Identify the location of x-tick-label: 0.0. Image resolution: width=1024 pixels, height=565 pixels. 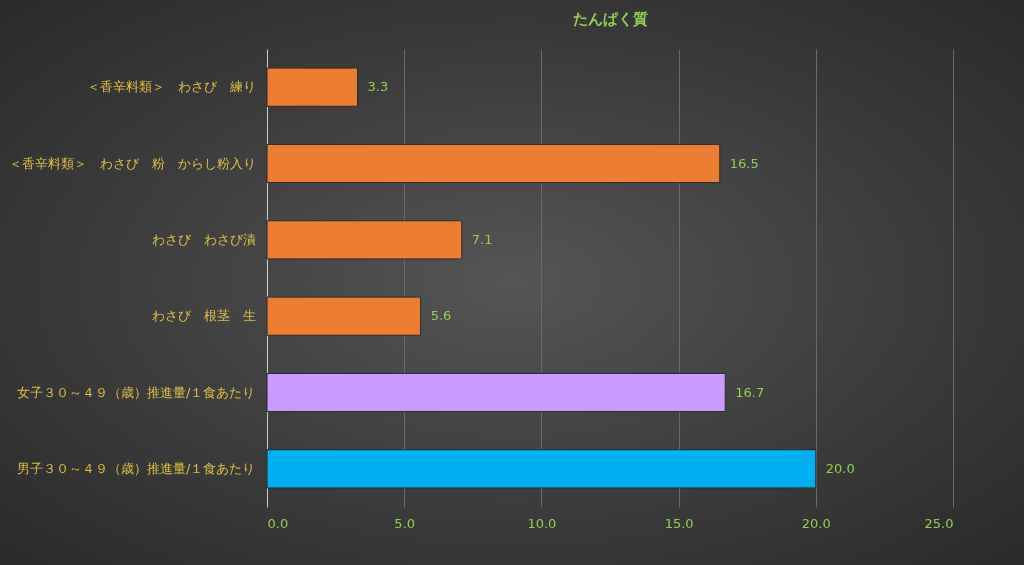
(278, 523).